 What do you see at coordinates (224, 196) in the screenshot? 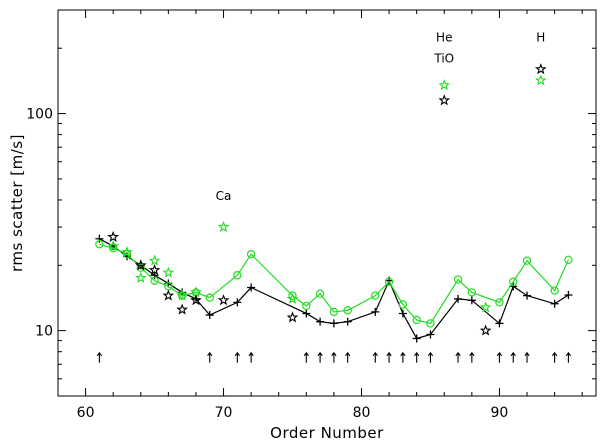
I see `annotation-label: Ca` at bounding box center [224, 196].